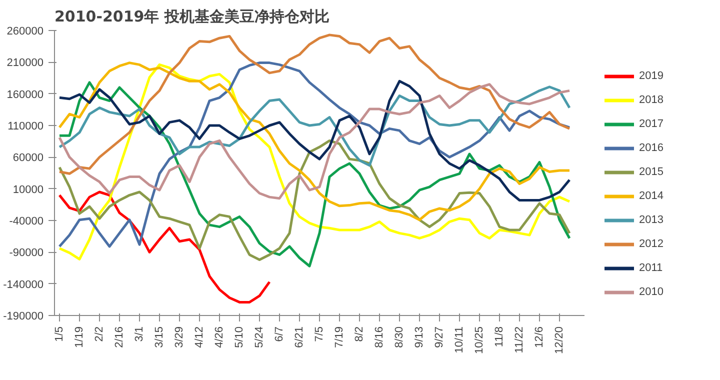  I want to click on legend-label: 2013, so click(651, 220).